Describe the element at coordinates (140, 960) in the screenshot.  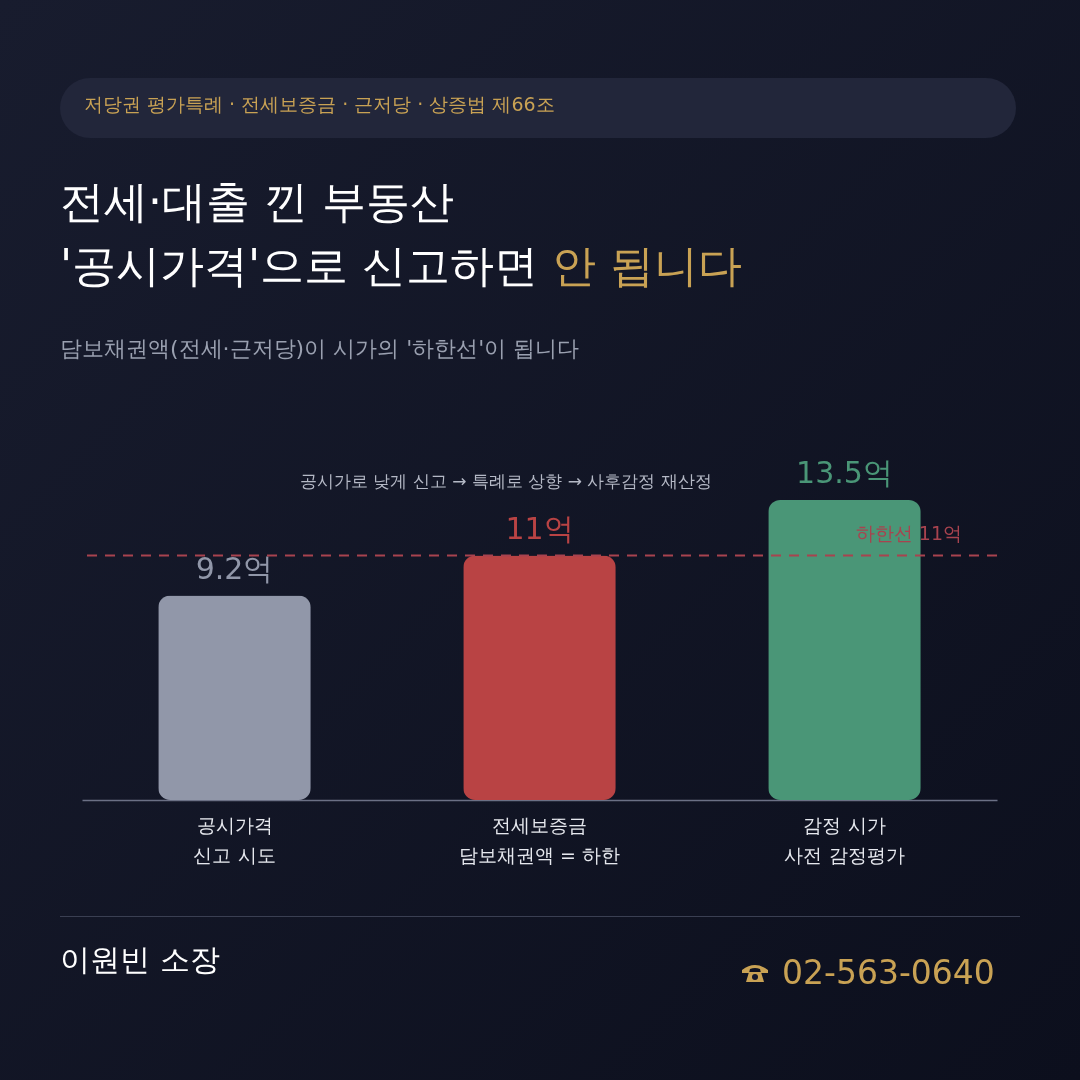
I see `text: 이원빈 소장` at that location.